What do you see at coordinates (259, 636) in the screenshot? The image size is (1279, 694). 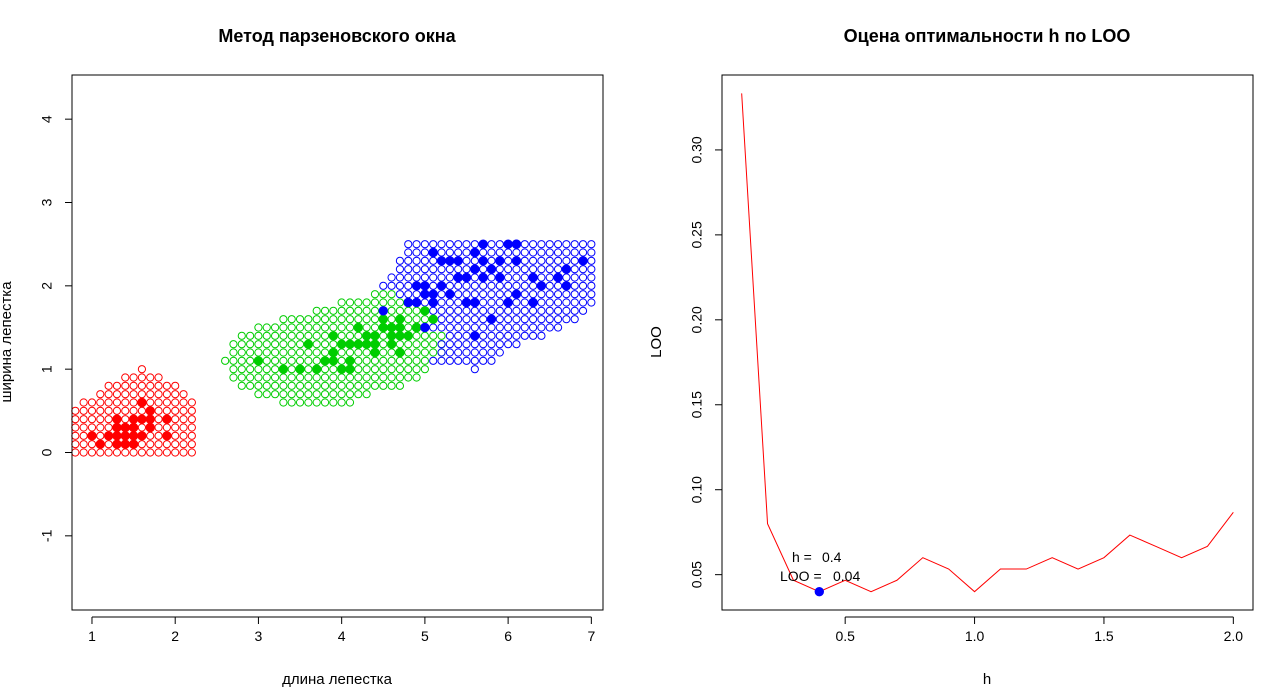 I see `parzen-x-tick-label: 3` at bounding box center [259, 636].